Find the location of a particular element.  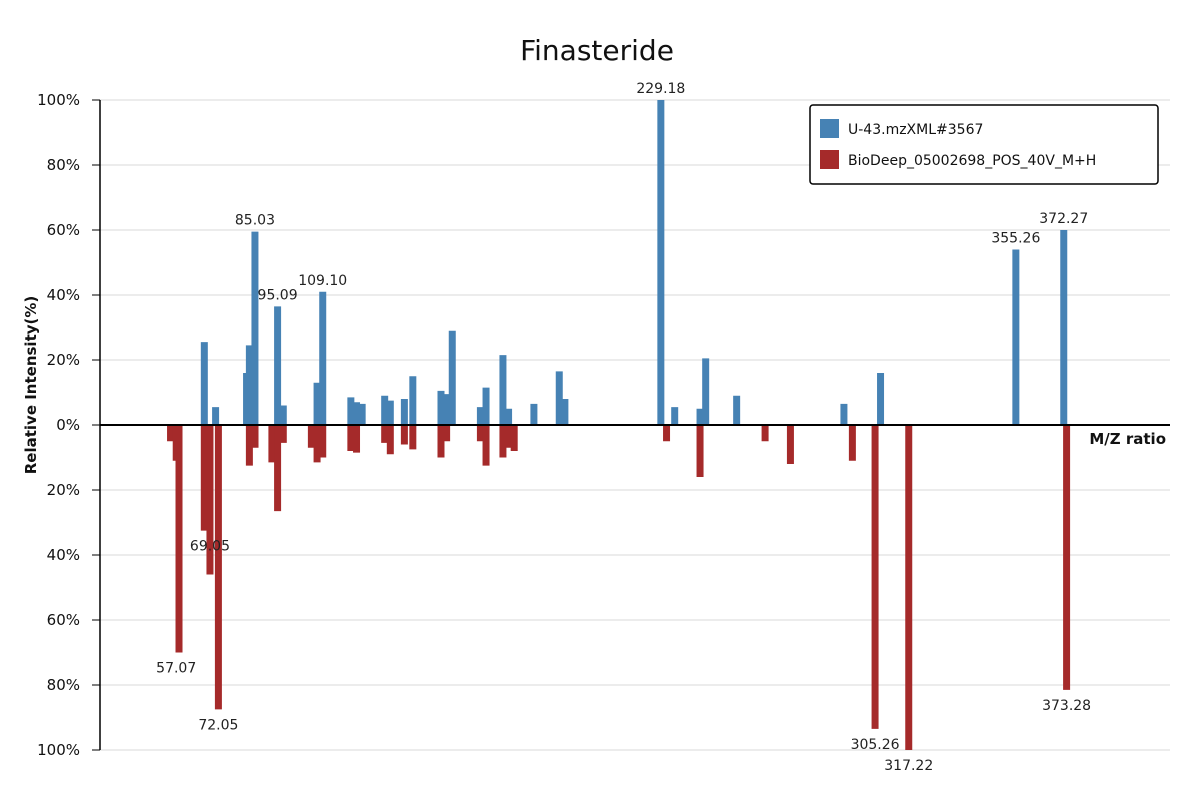

y-tick-label: 0% is located at coordinates (68, 425).